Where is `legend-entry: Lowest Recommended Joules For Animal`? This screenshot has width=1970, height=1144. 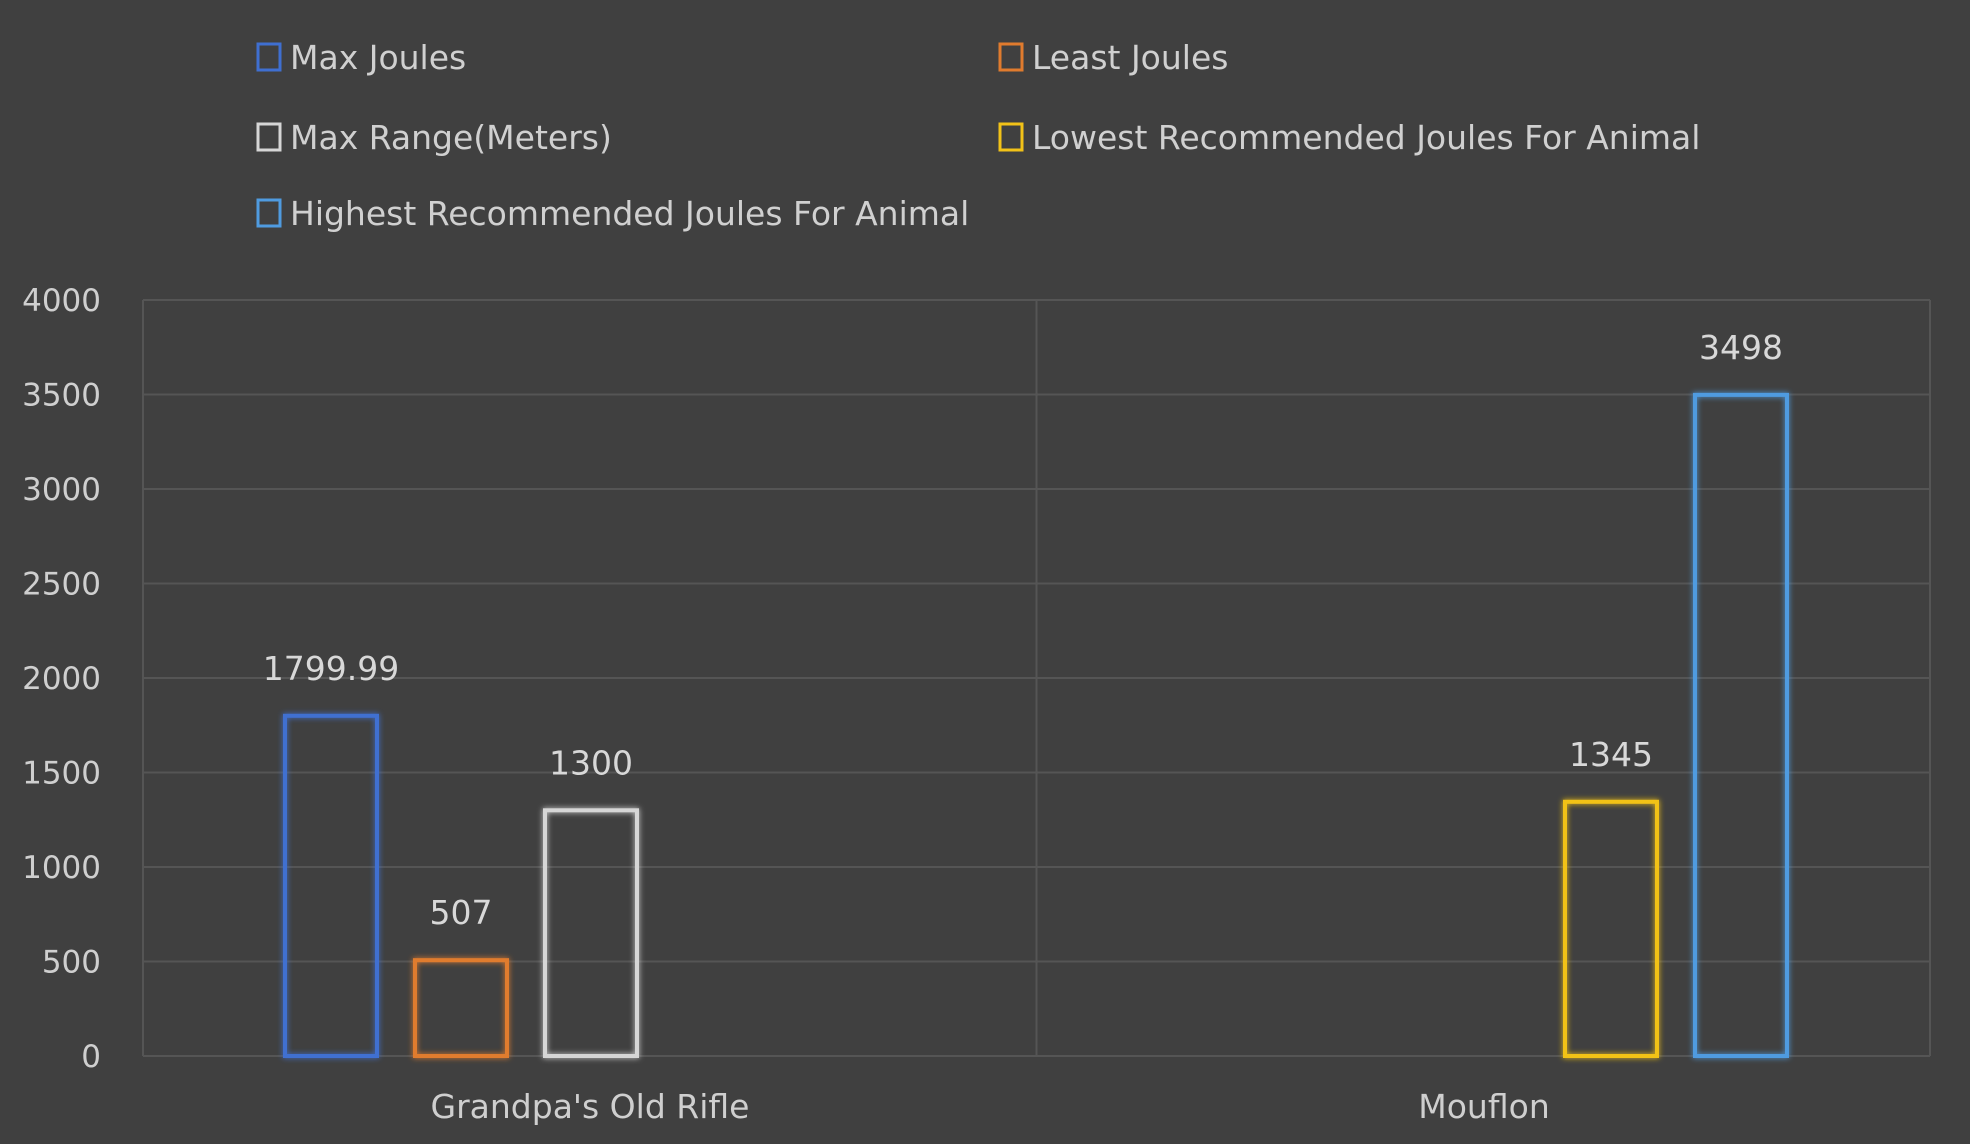
legend-entry: Lowest Recommended Joules For Animal is located at coordinates (1366, 137).